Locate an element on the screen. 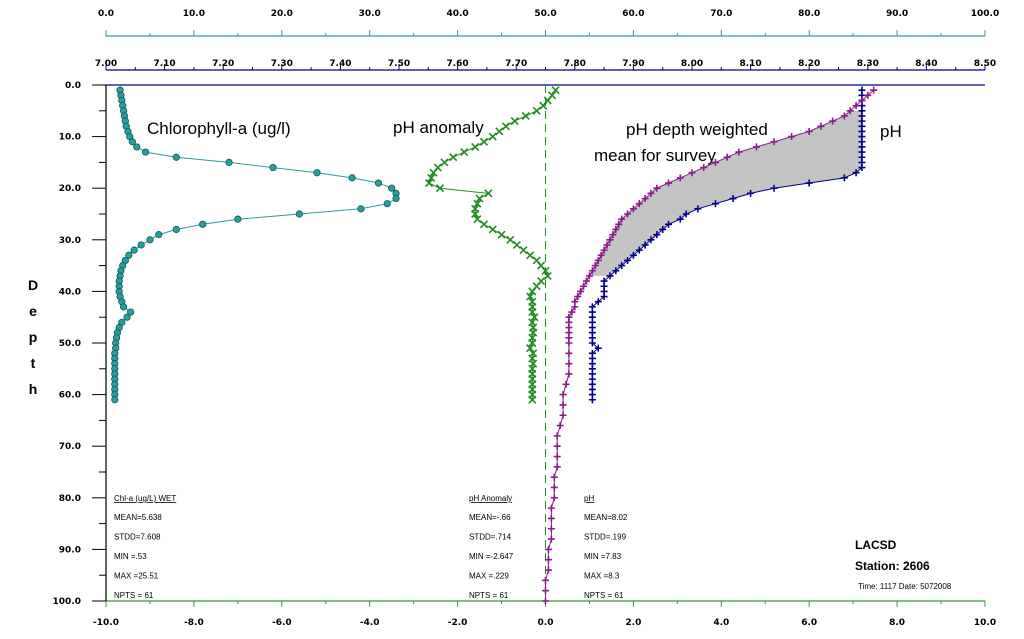 Image resolution: width=1024 pixels, height=639 pixels. bottom-axis-label: 10.0 is located at coordinates (985, 623).